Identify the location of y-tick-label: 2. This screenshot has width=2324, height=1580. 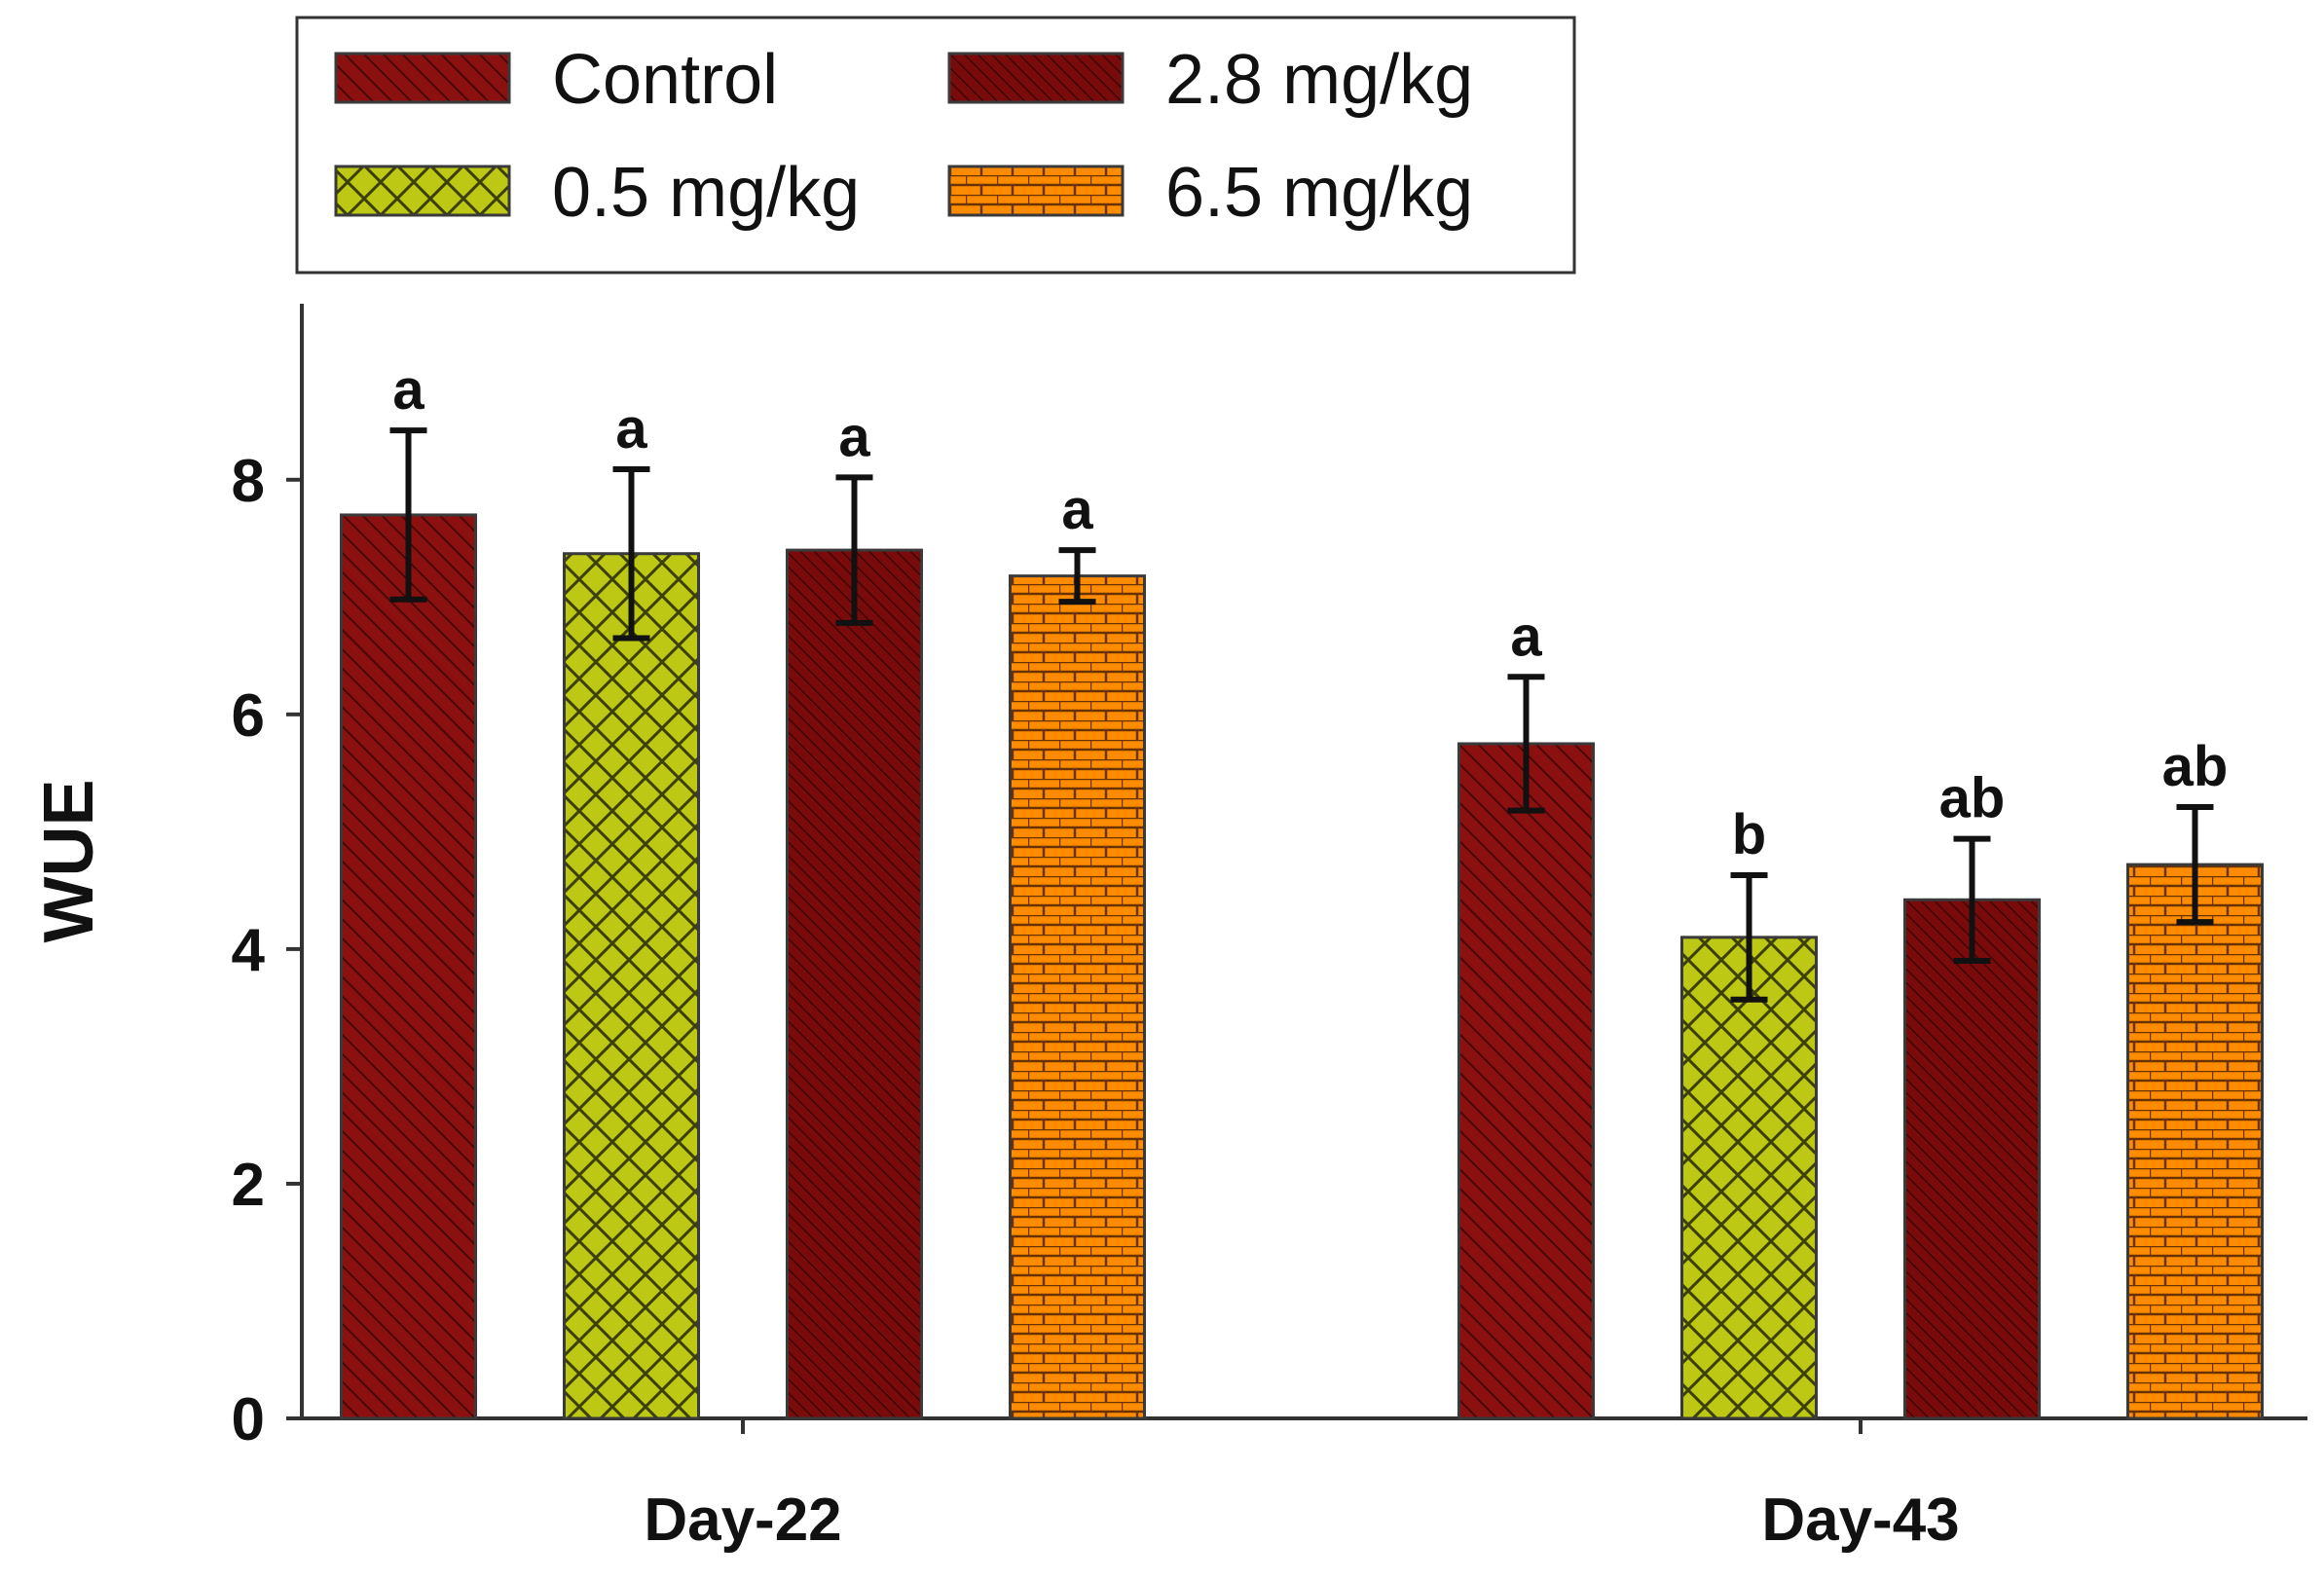
(248, 1185).